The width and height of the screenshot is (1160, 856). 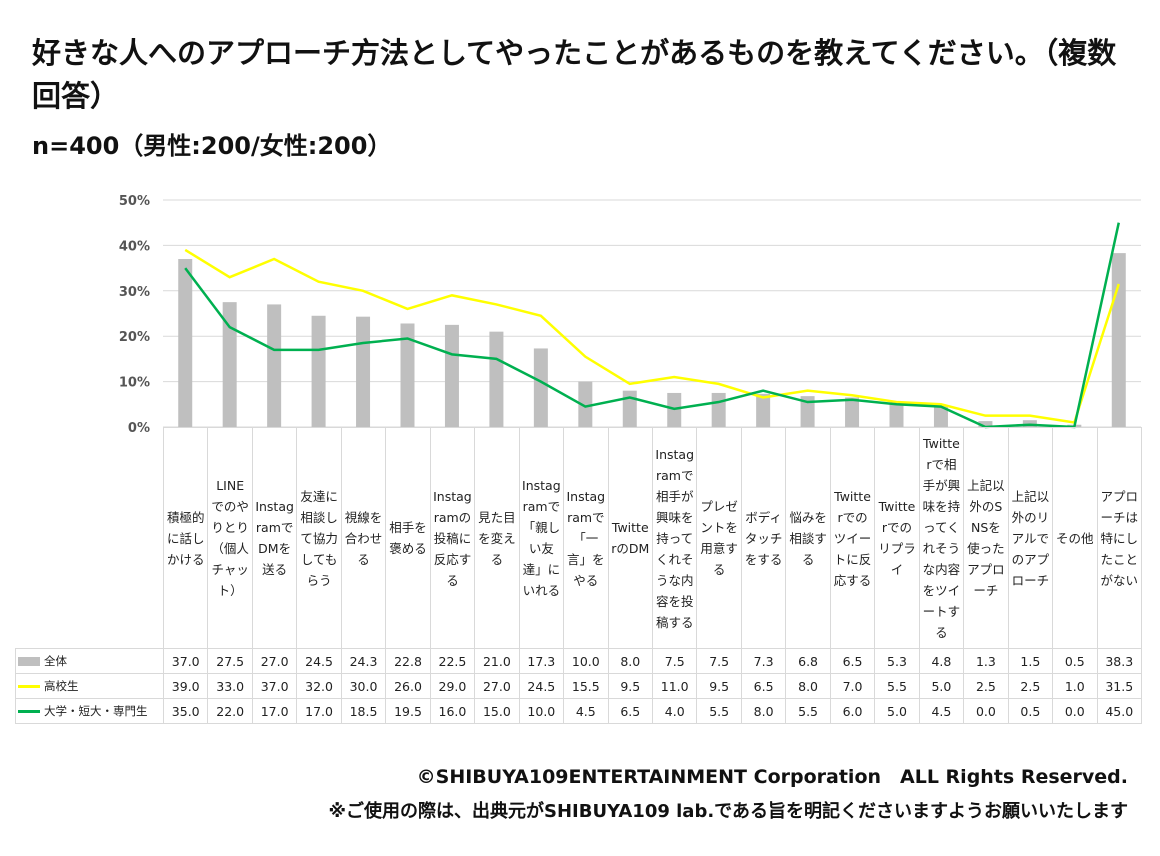 What do you see at coordinates (986, 661) in the screenshot?
I see `data-label: 1.3` at bounding box center [986, 661].